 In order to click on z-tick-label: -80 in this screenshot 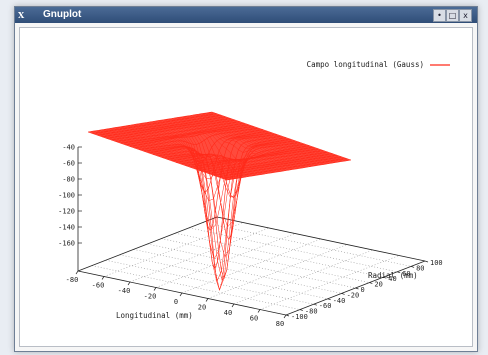, I will do `click(68, 180)`.